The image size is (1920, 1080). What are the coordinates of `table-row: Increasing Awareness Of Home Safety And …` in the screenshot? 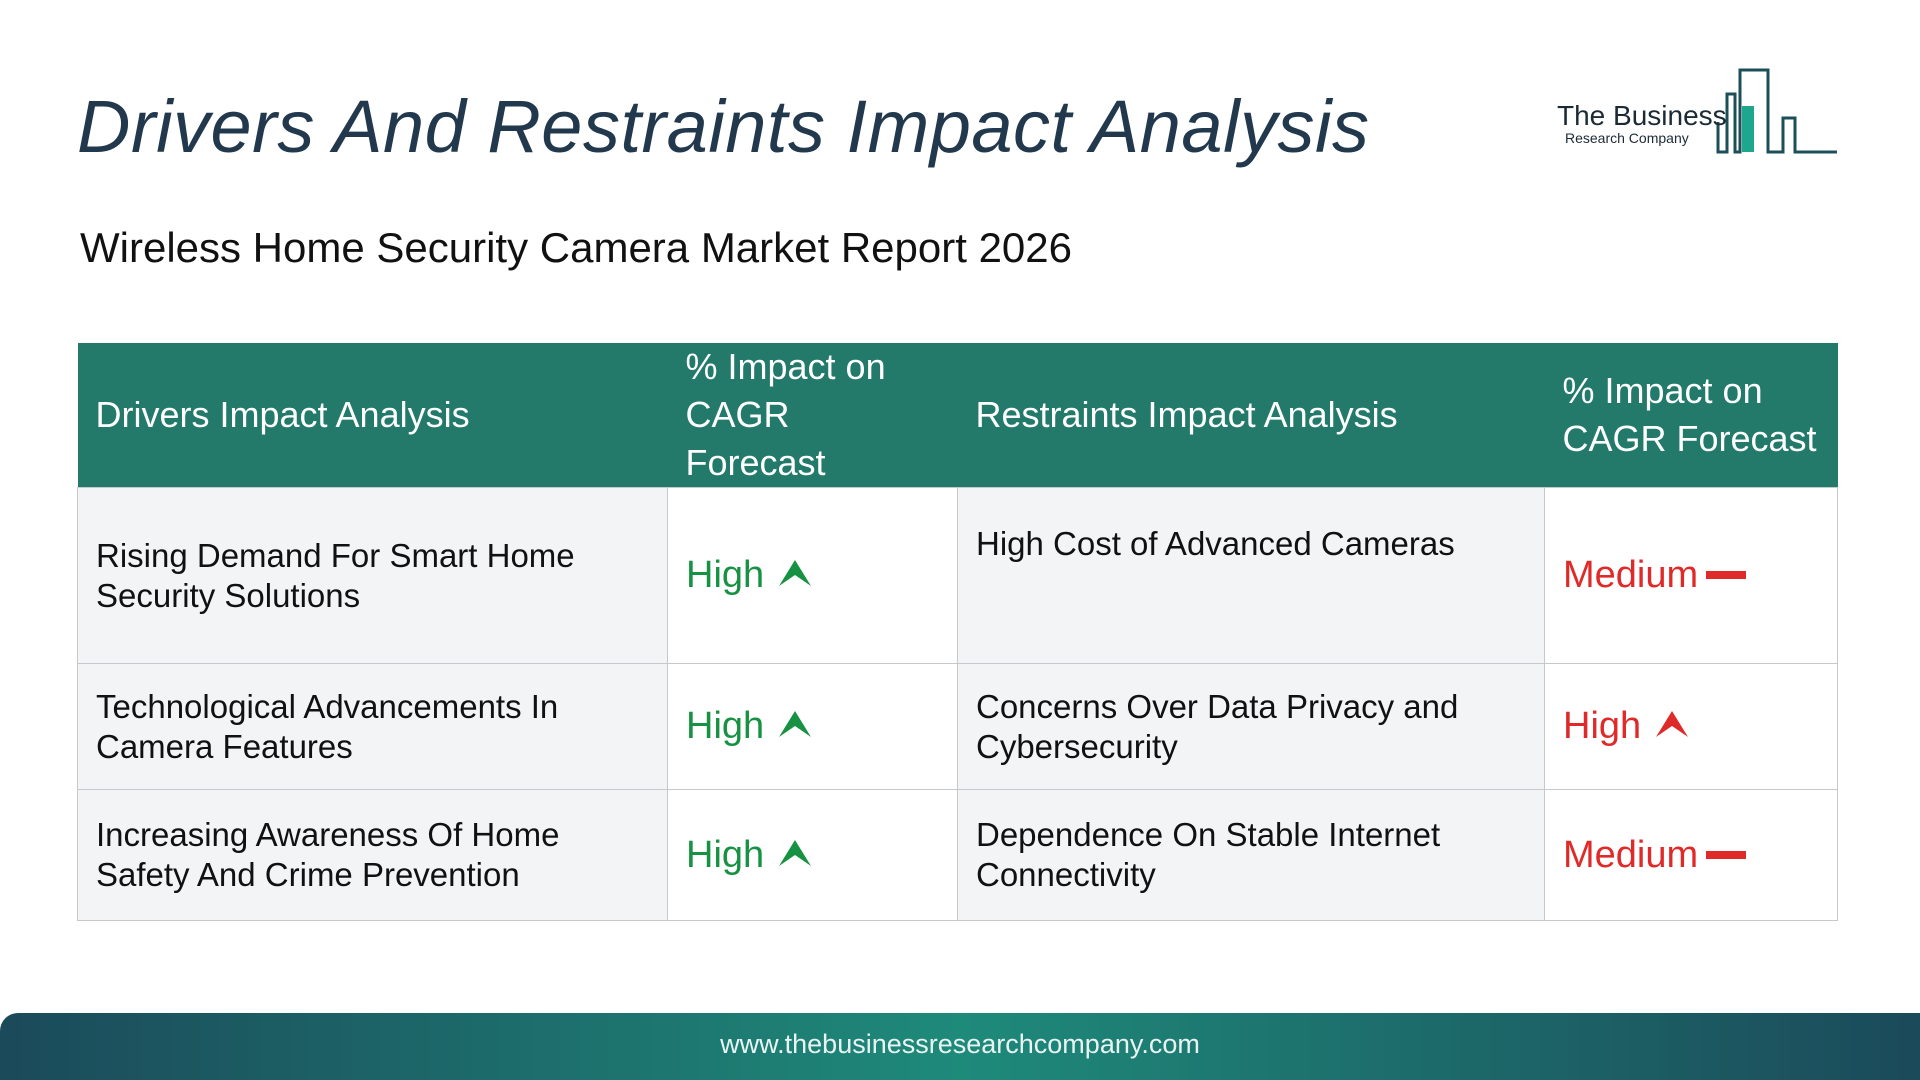 It's located at (957, 855).